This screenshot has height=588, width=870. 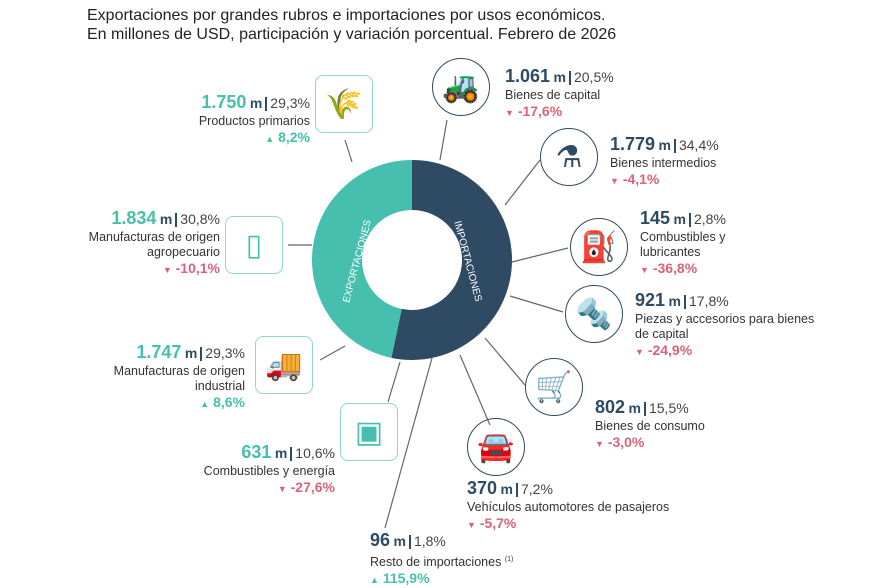 What do you see at coordinates (568, 507) in the screenshot?
I see `category-name: Vehículos automotores de pasajeros` at bounding box center [568, 507].